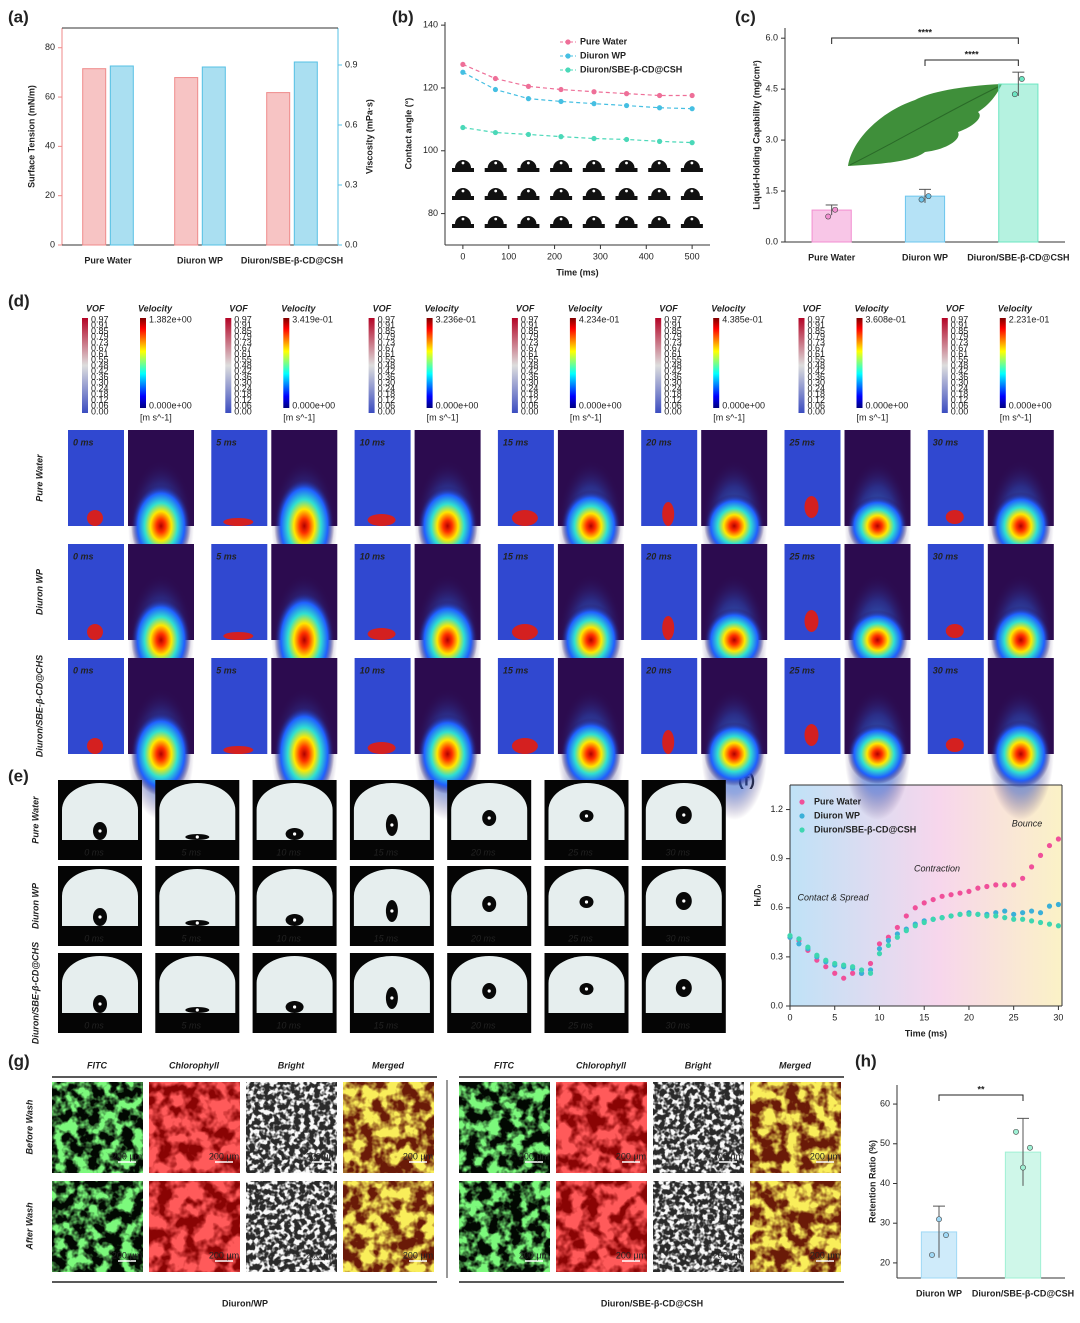  Describe the element at coordinates (373, 442) in the screenshot. I see `time-label: 10 ms` at that location.